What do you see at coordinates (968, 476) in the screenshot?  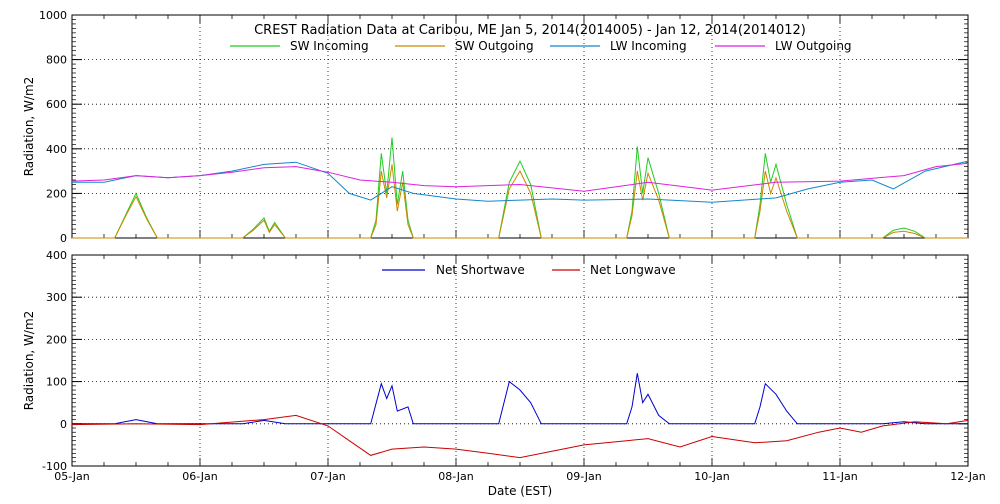 I see `x-tick-label: 12-Jan` at bounding box center [968, 476].